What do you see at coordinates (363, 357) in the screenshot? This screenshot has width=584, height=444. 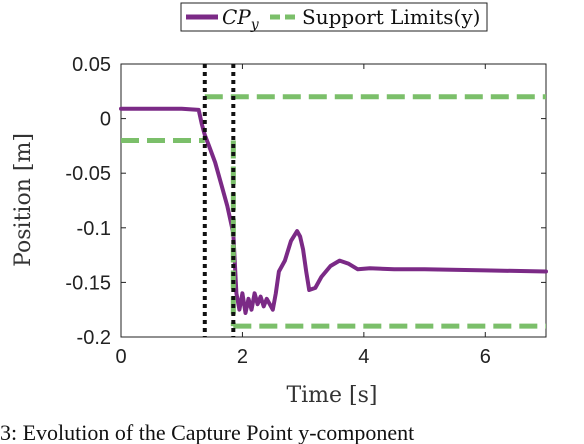 I see `x-tick-label: 4` at bounding box center [363, 357].